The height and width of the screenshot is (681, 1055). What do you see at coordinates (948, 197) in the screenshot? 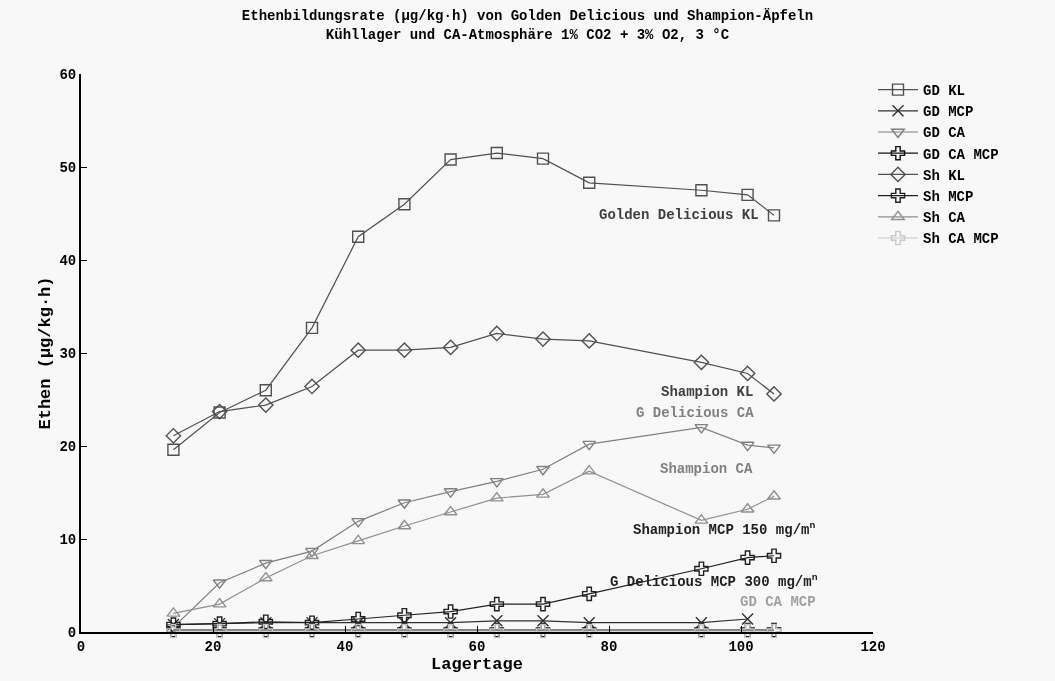
I see `legend-label: Sh MCP` at bounding box center [948, 197].